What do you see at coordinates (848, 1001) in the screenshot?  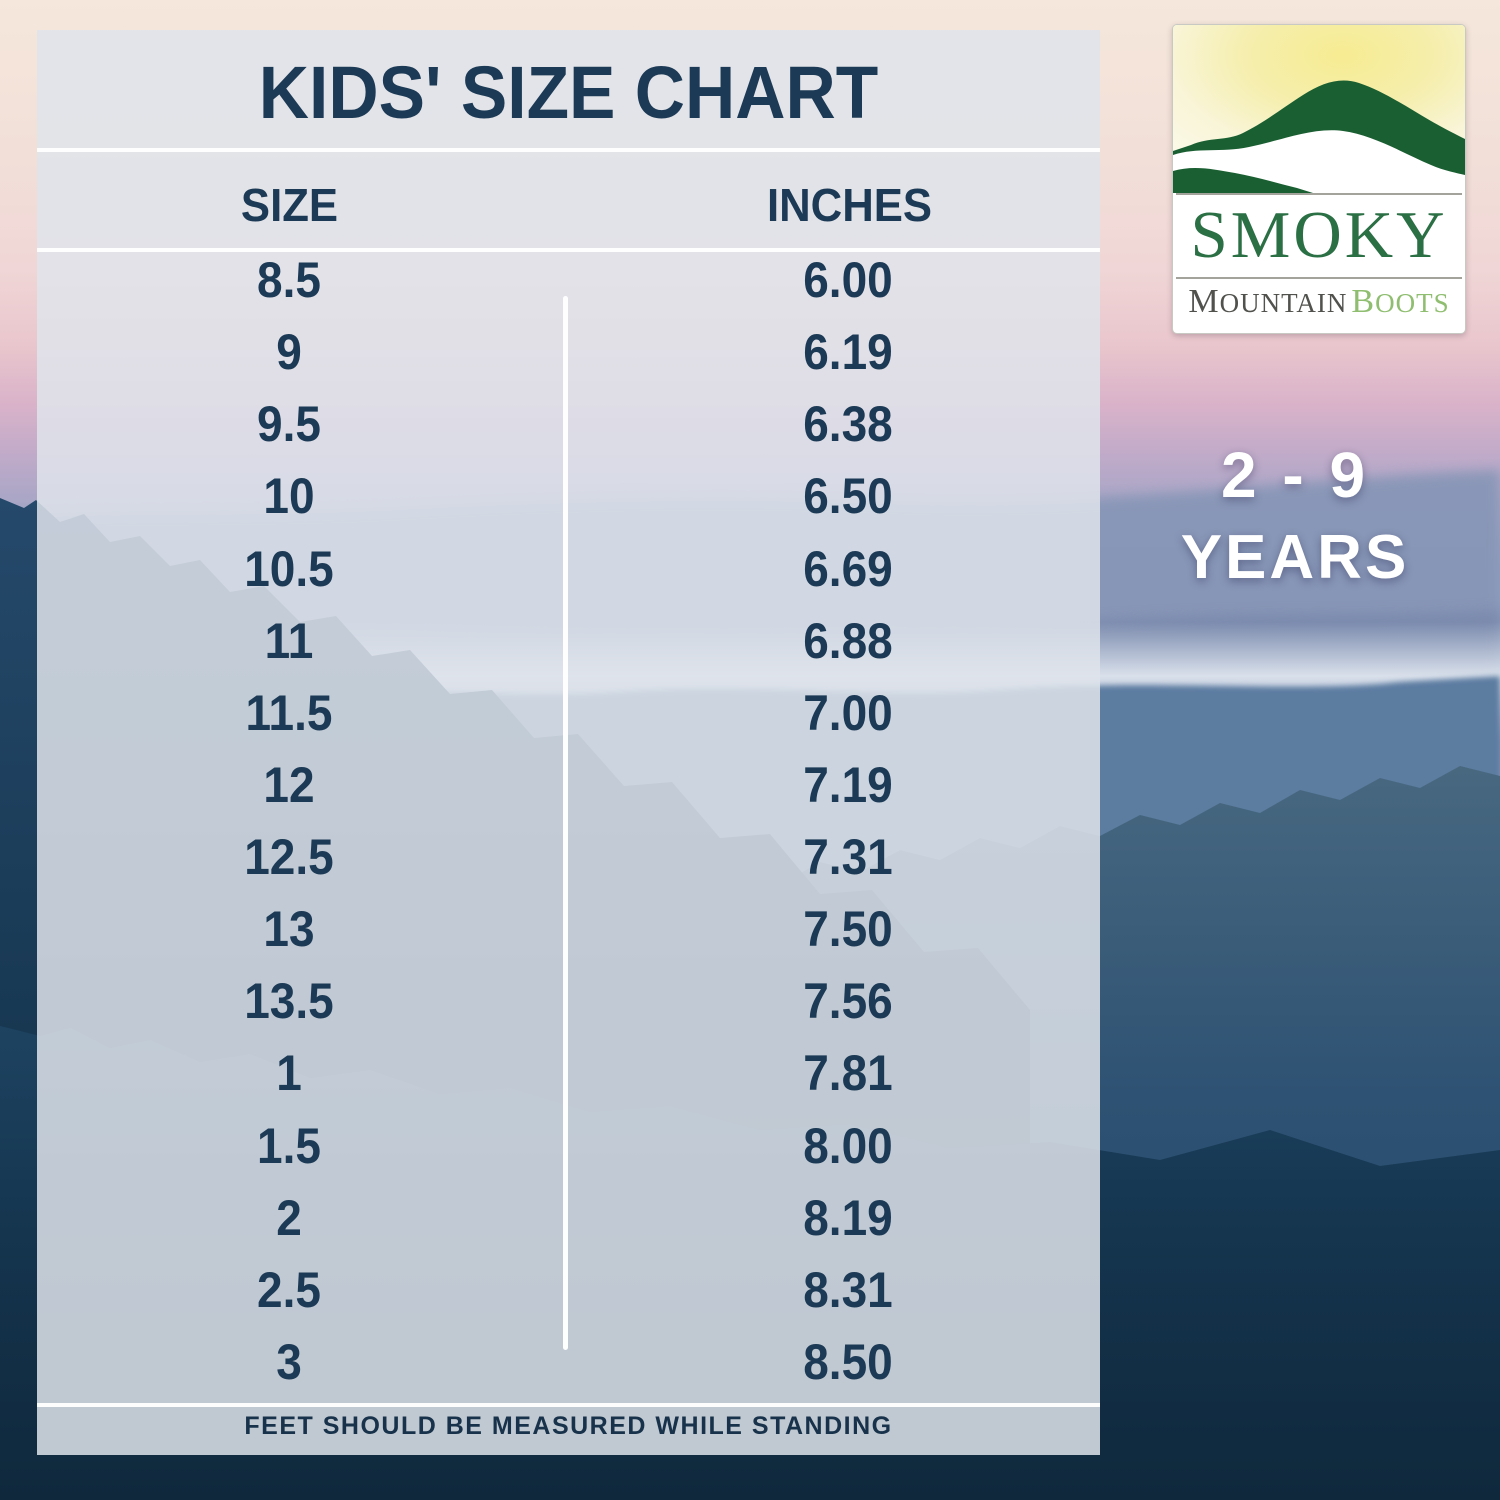 I see `inches-cell: 7.56` at bounding box center [848, 1001].